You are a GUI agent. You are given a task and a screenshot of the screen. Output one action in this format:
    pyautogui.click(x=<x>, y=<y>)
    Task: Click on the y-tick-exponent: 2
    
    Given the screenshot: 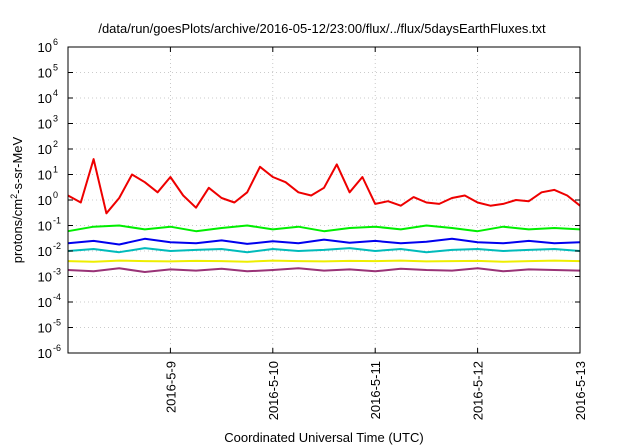 What is the action you would take?
    pyautogui.click(x=55, y=144)
    